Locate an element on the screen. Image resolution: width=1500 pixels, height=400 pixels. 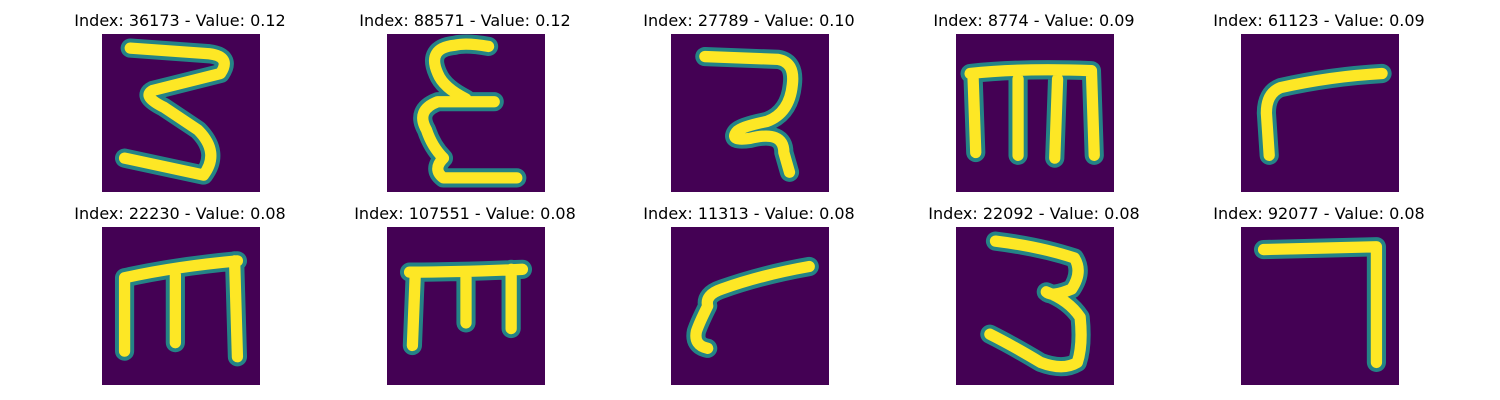
sample-panel: Index: 107551 - Value: 0.08 is located at coordinates (465, 297).